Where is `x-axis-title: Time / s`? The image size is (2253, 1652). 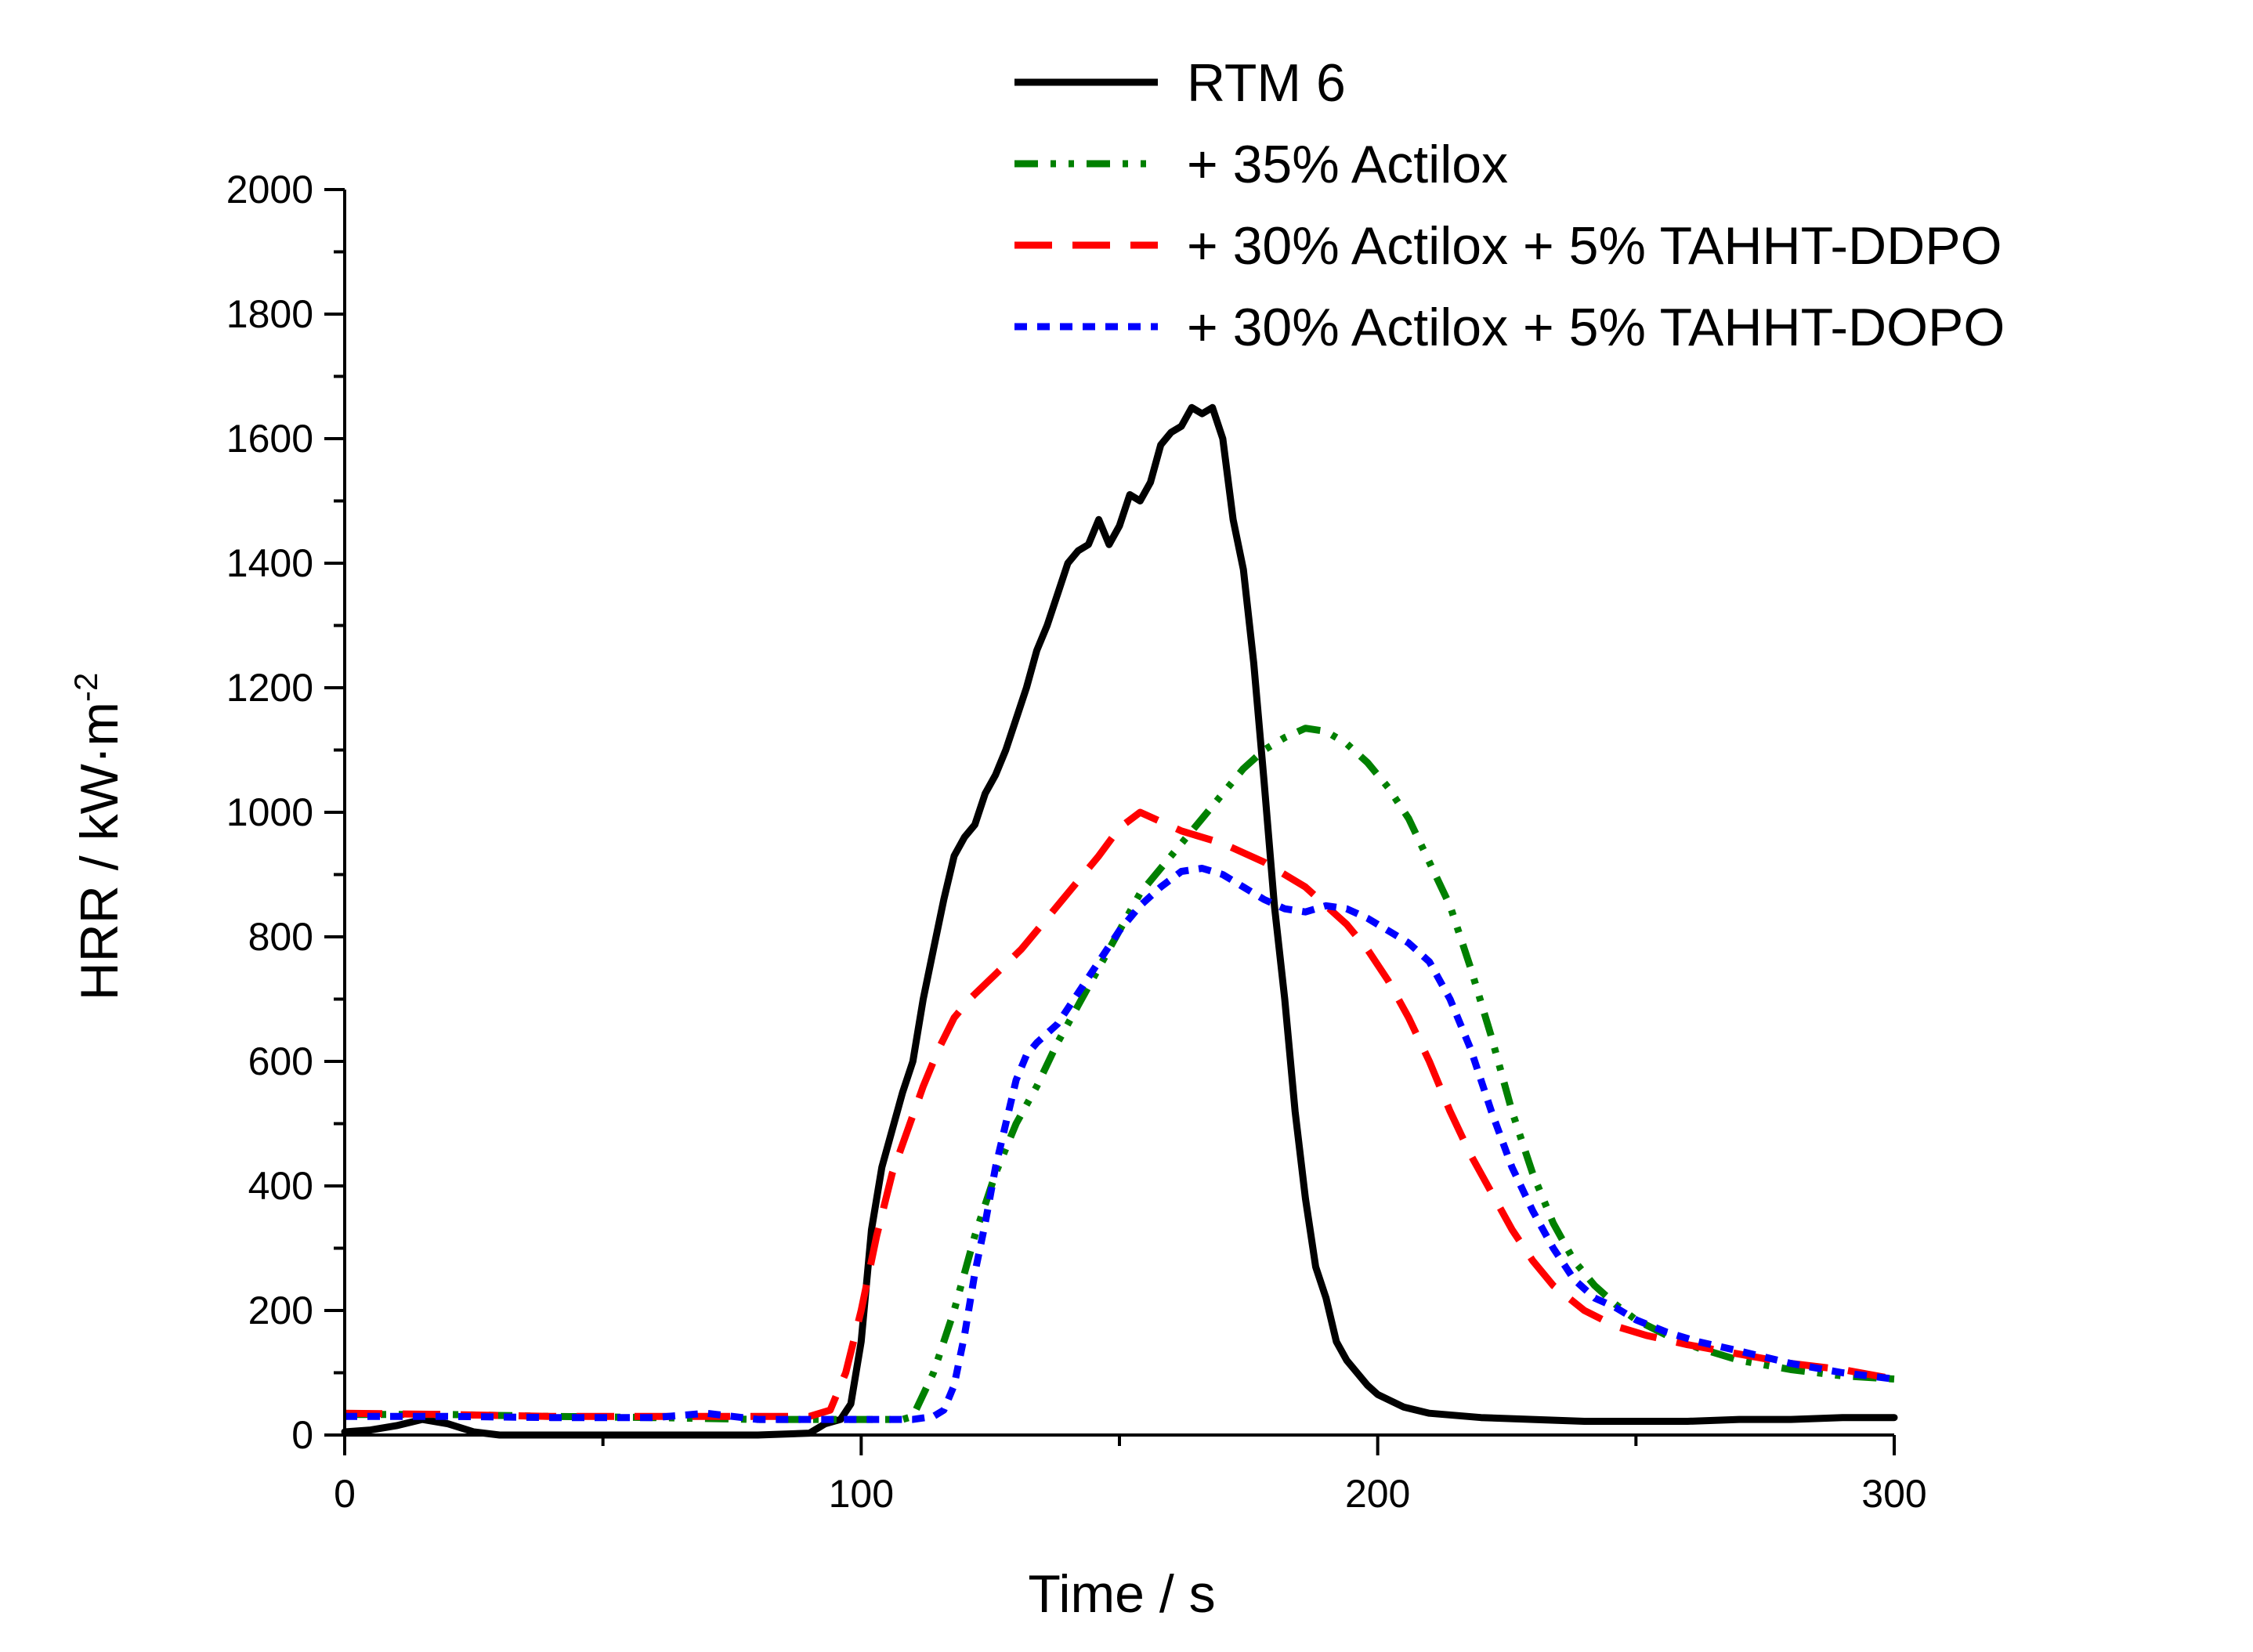 x-axis-title: Time / s is located at coordinates (1121, 1594).